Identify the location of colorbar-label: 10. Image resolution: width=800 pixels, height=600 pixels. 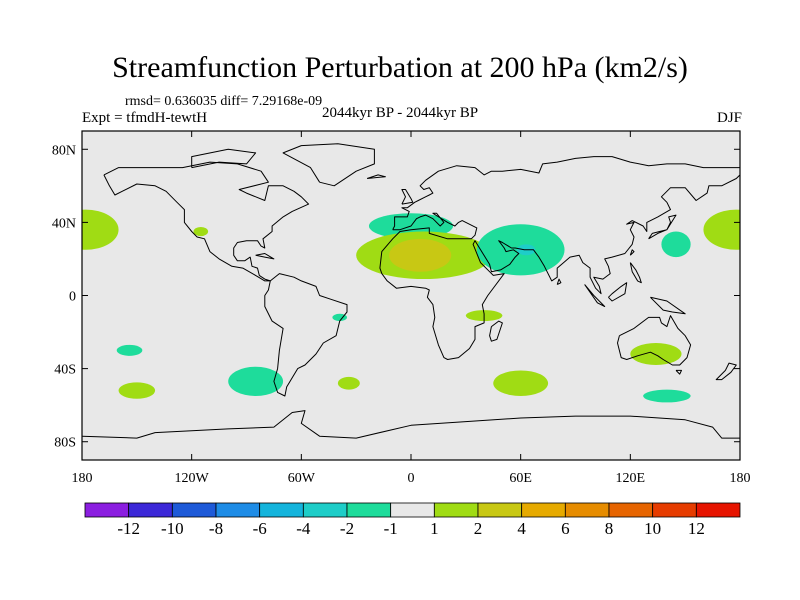
(652, 528).